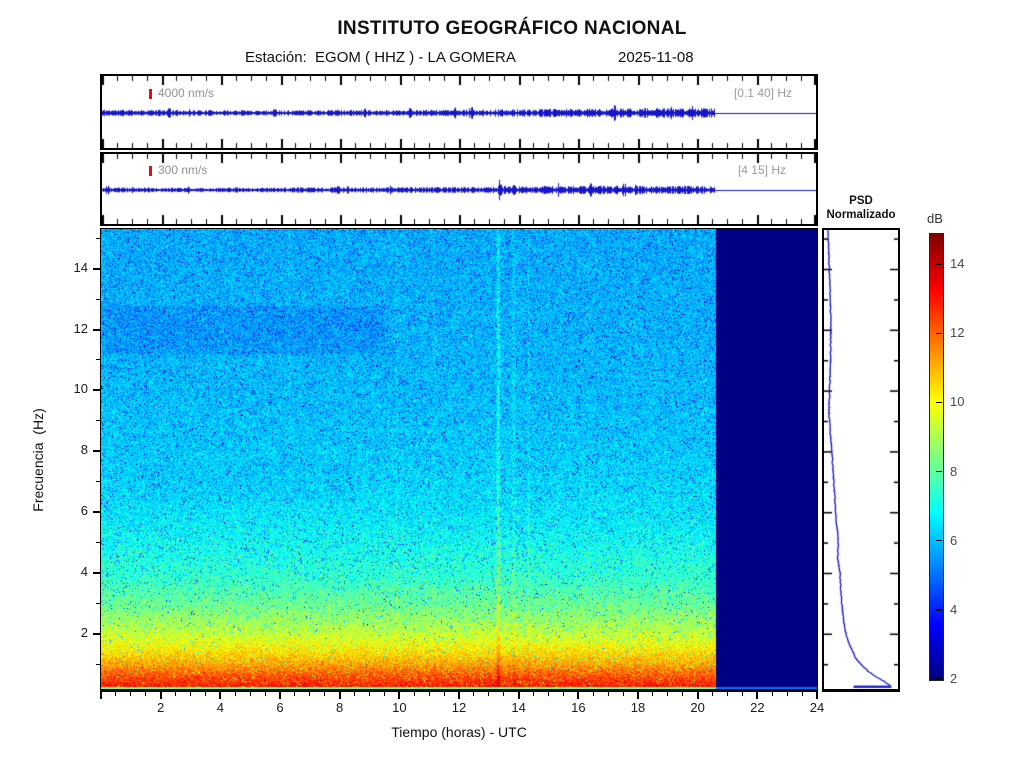  I want to click on x-tick-label: 24, so click(817, 707).